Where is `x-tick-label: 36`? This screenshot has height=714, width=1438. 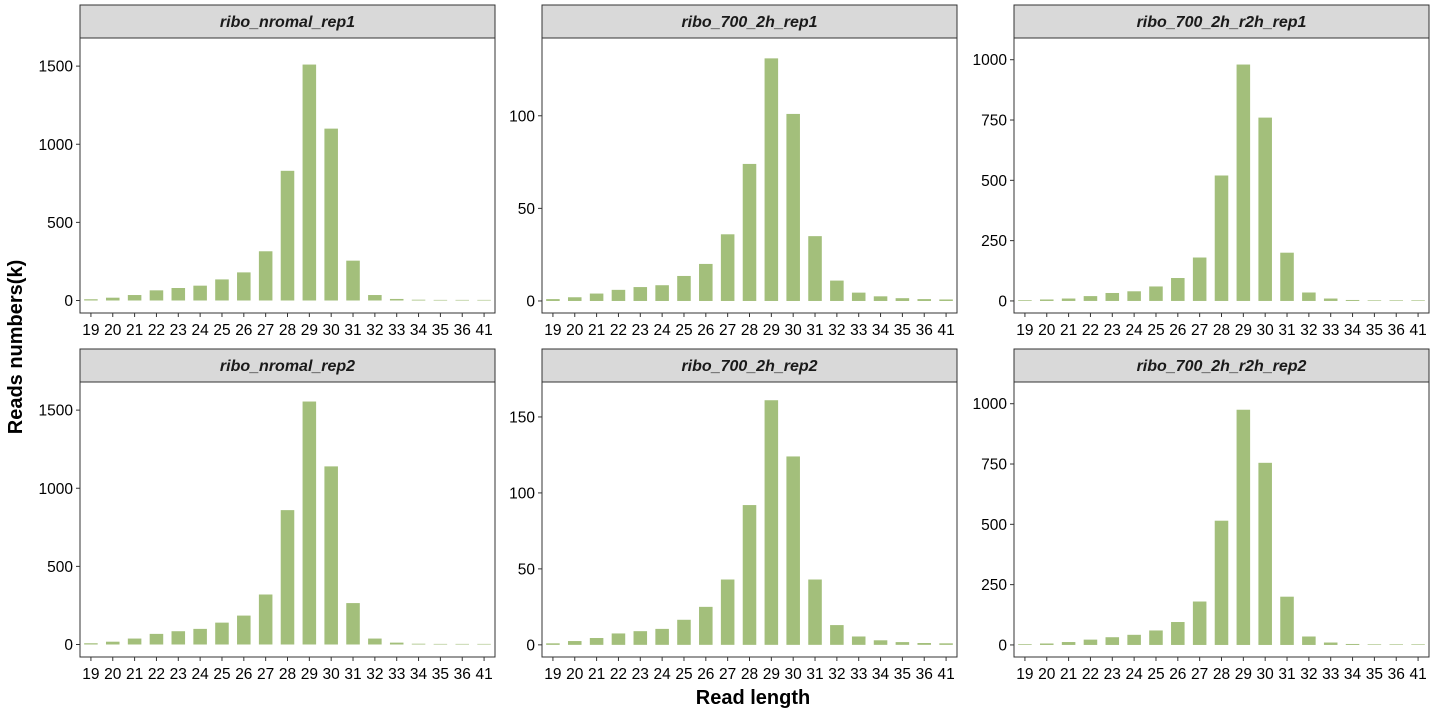 x-tick-label: 36 is located at coordinates (1396, 330).